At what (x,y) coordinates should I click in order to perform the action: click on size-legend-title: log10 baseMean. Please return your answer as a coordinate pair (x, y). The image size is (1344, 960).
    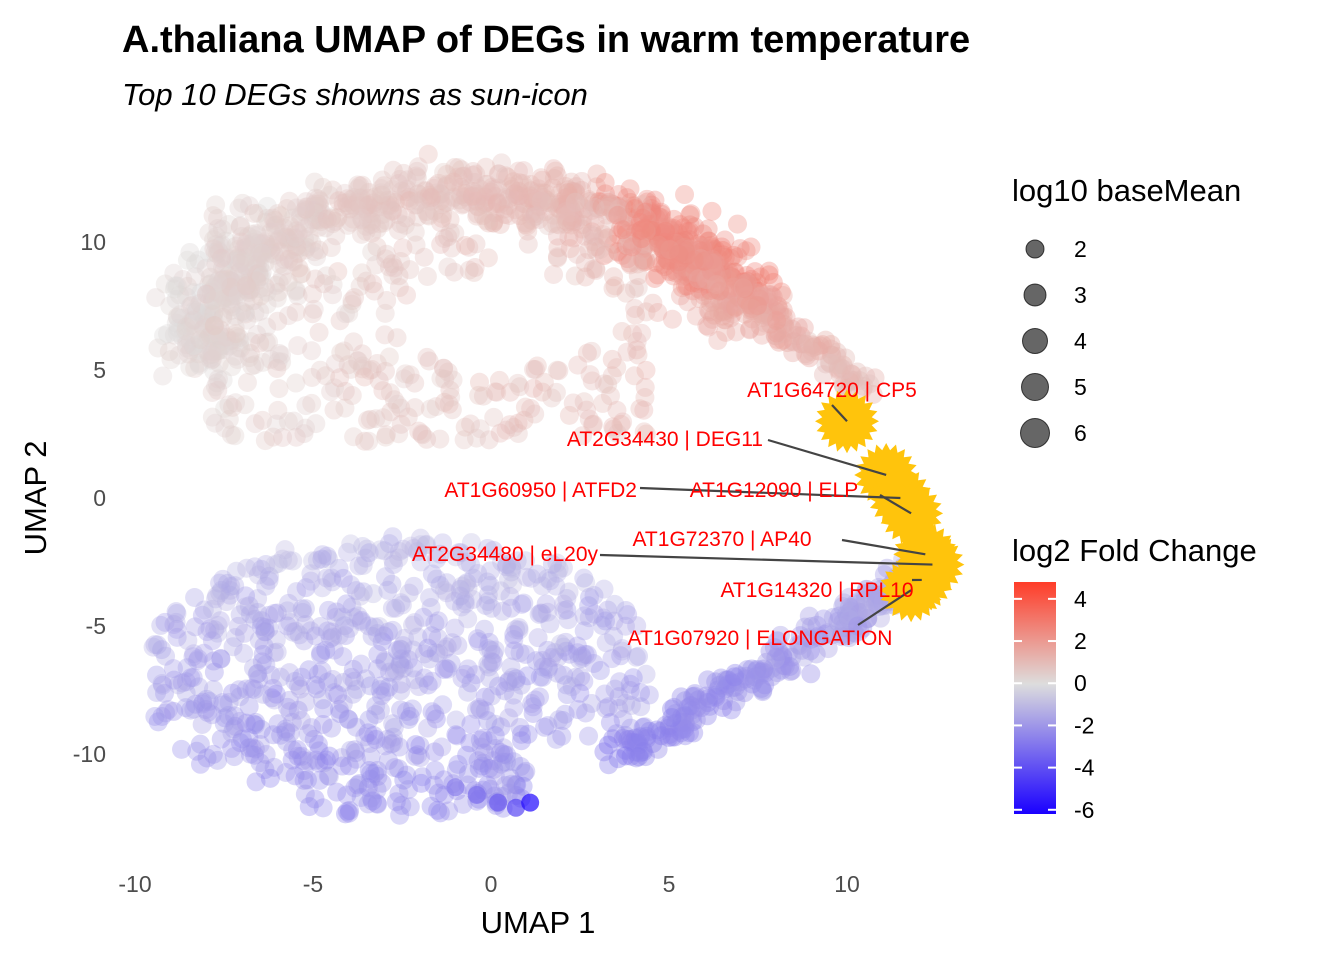
    Looking at the image, I should click on (1126, 190).